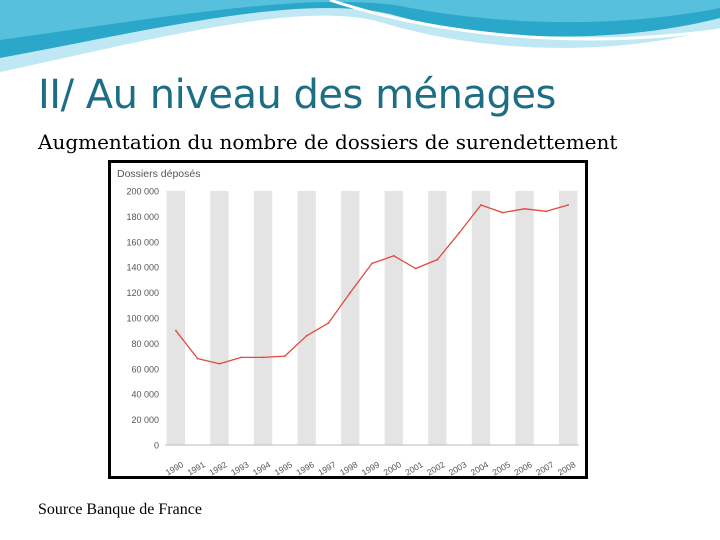 The image size is (720, 540). I want to click on x-tick-label: 1992, so click(218, 467).